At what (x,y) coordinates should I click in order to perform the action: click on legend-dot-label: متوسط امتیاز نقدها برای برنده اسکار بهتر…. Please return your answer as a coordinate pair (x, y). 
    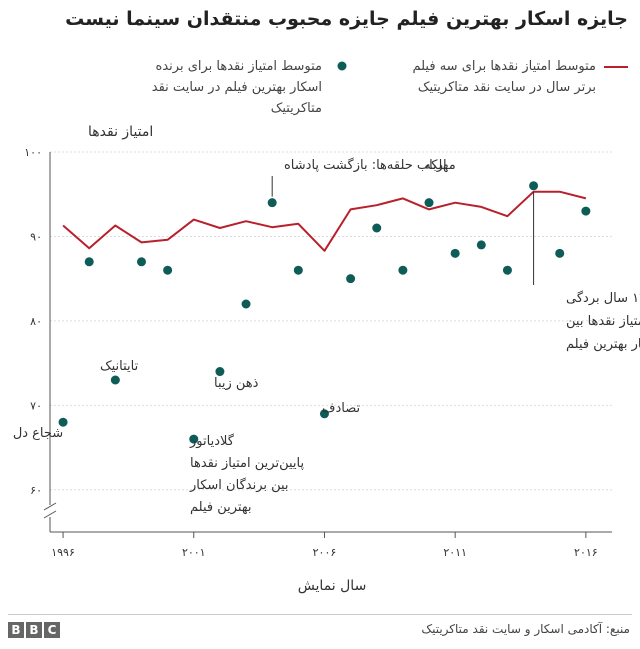
    Looking at the image, I should click on (236, 87).